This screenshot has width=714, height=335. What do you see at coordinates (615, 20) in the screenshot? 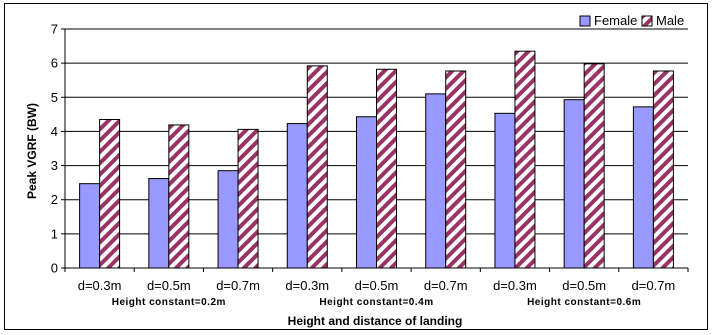
I see `legend-label-female: Female` at bounding box center [615, 20].